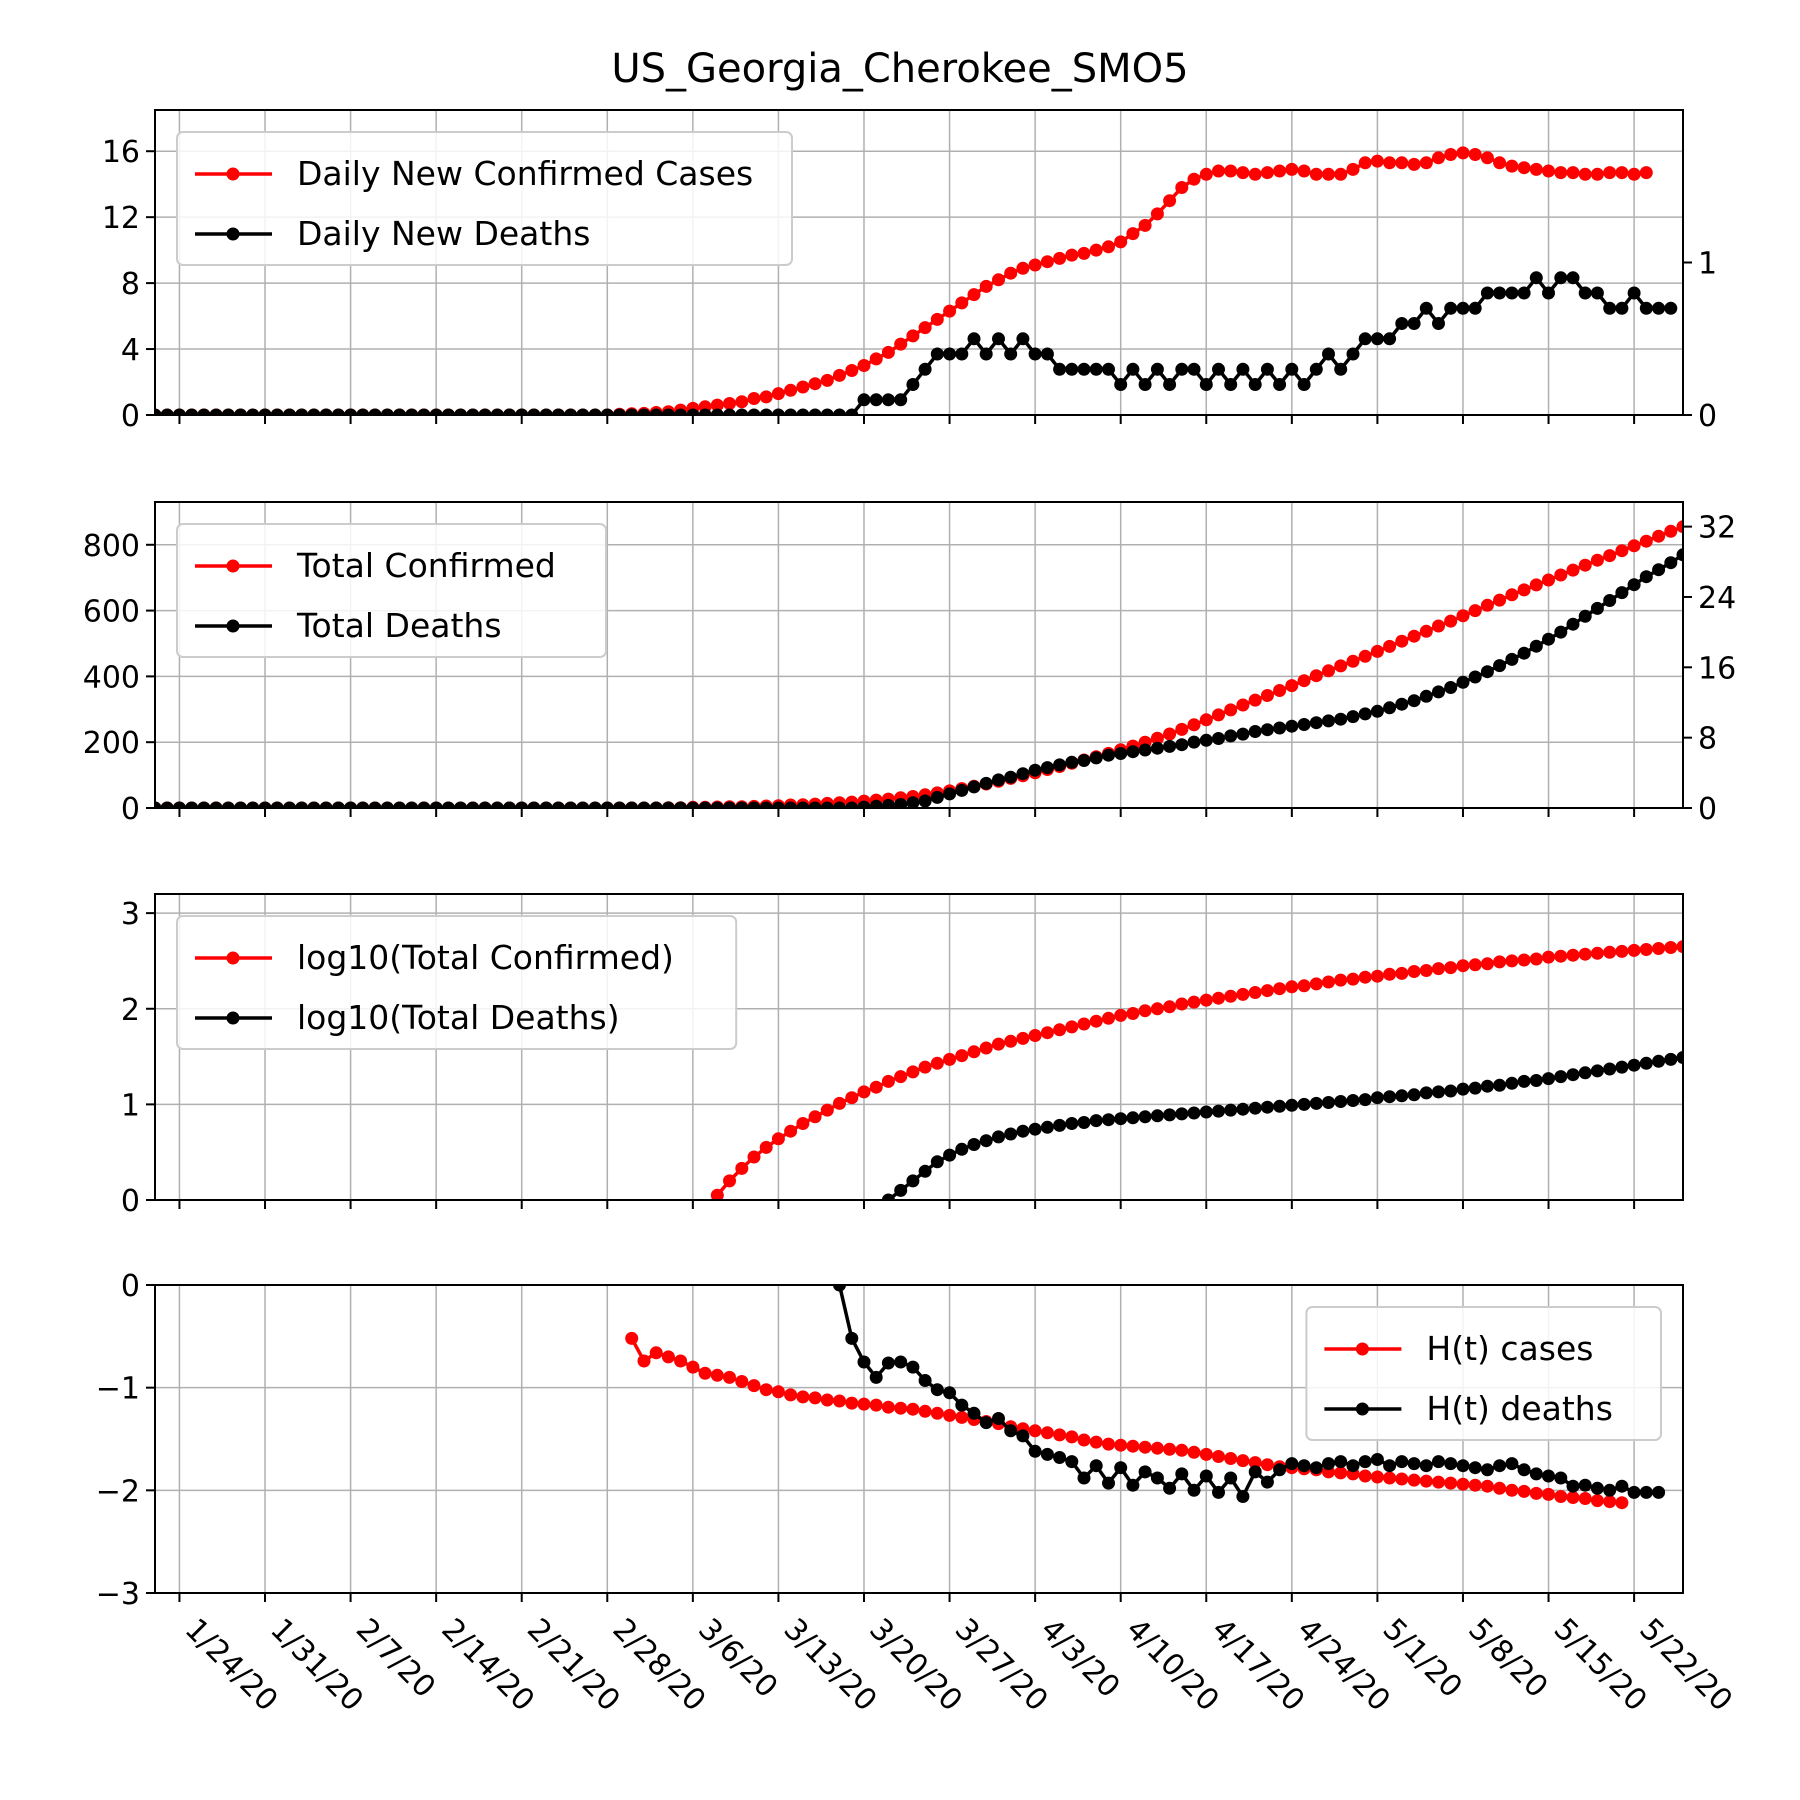 The width and height of the screenshot is (1800, 1800). I want to click on series-group, so click(1145, 1397).